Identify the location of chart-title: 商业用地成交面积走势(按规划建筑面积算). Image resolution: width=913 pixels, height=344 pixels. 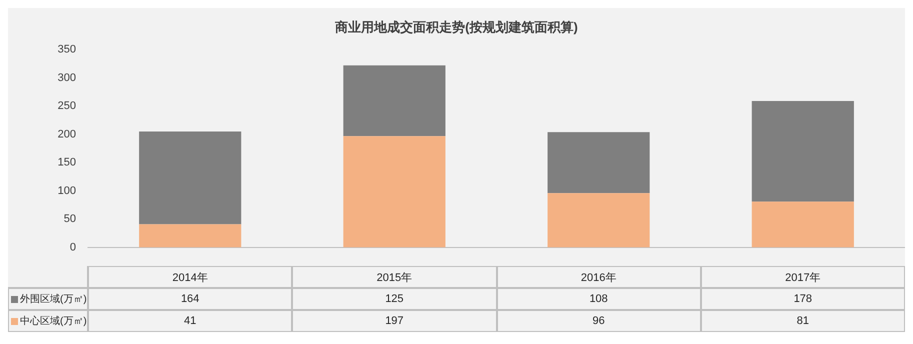
(456, 26).